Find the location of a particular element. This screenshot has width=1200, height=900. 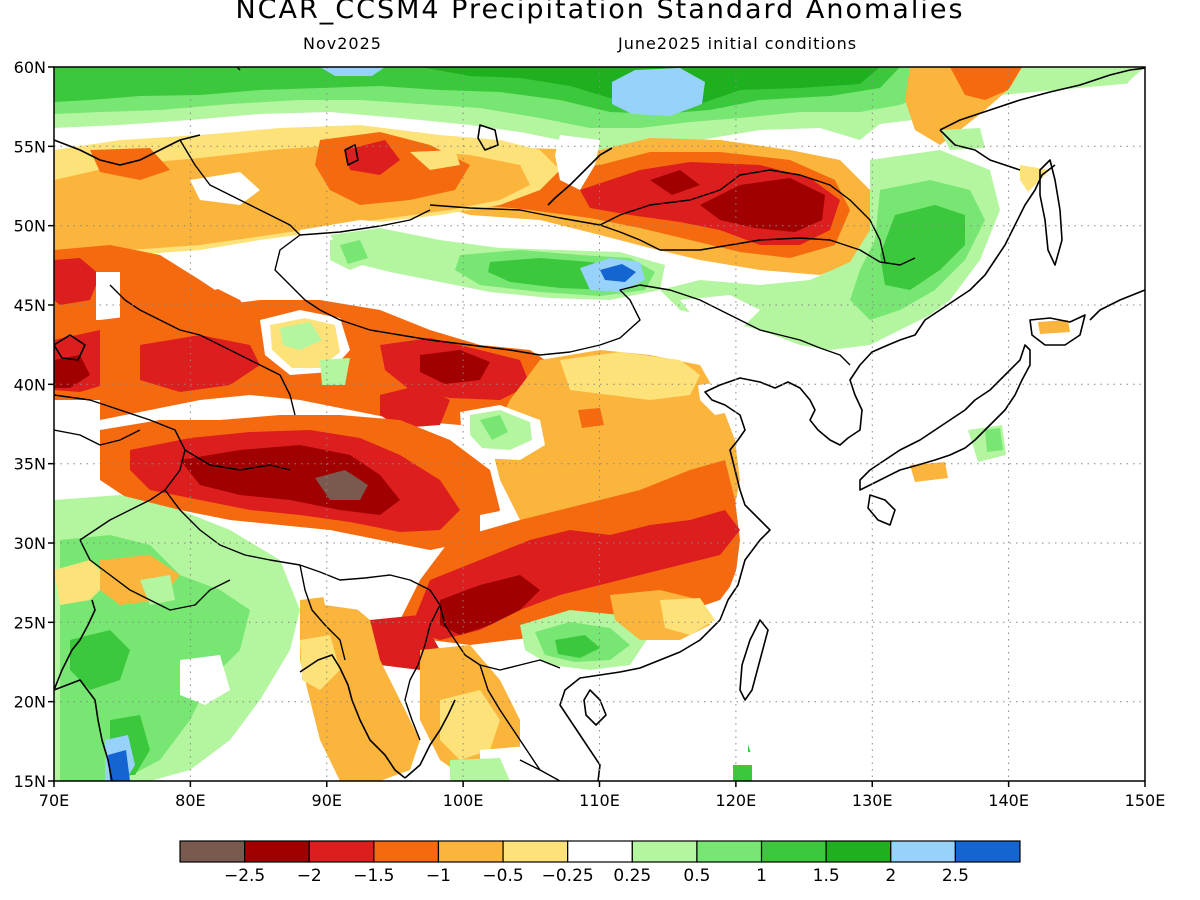

colorbar-label: 2 is located at coordinates (890, 876).